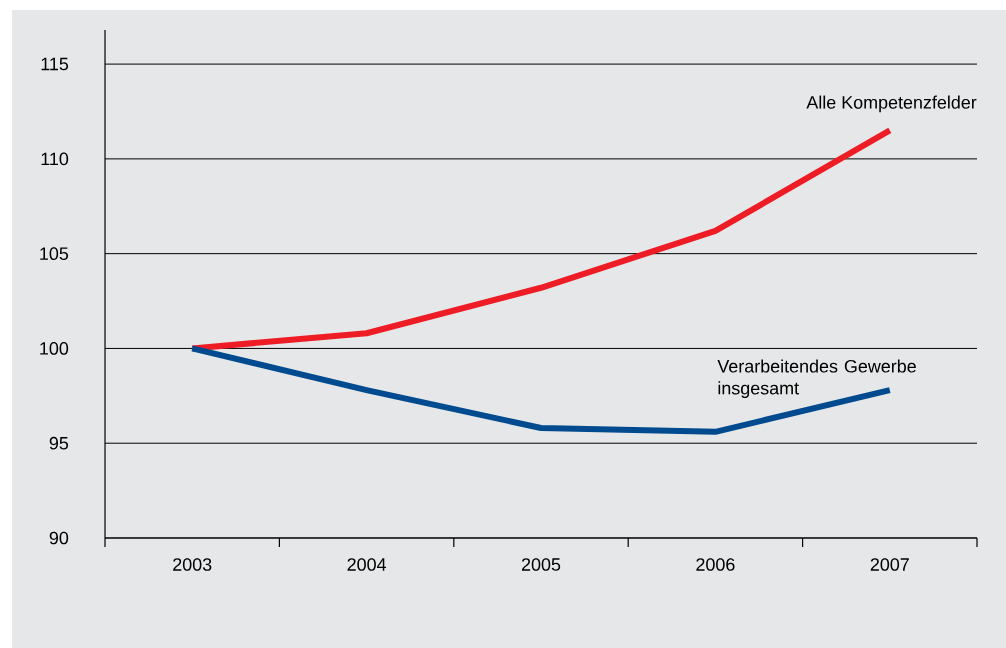  What do you see at coordinates (889, 564) in the screenshot?
I see `x-tick-label: 2007` at bounding box center [889, 564].